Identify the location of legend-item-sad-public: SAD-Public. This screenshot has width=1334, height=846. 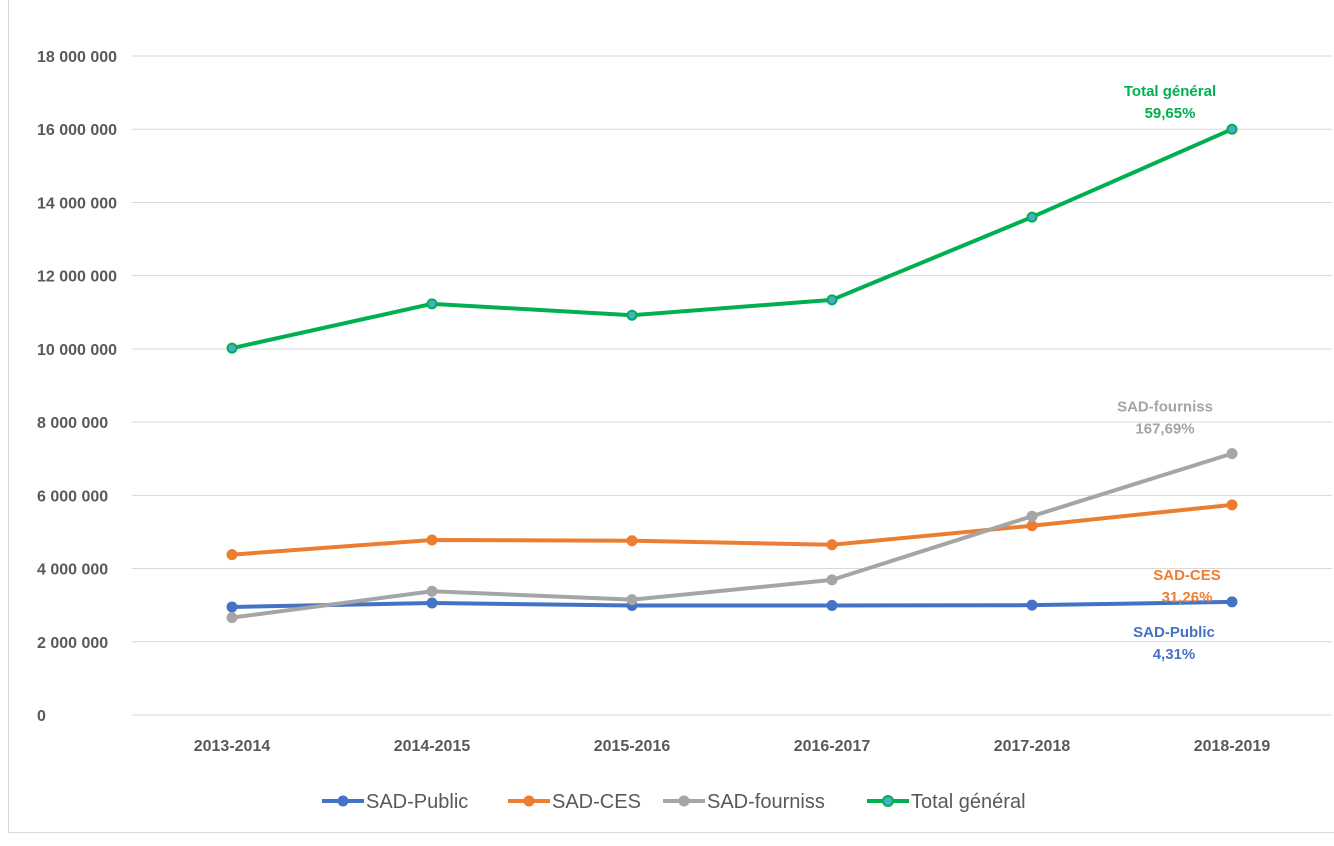
(395, 802).